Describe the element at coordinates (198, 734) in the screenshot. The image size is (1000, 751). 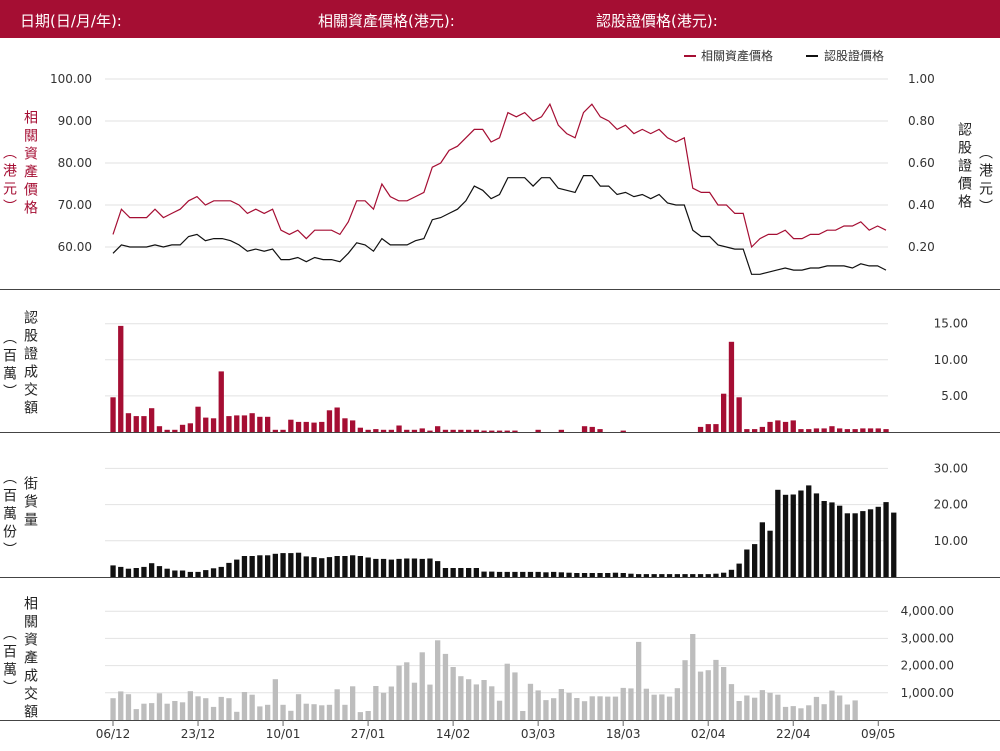
I see `x-tick-label: 23/12` at that location.